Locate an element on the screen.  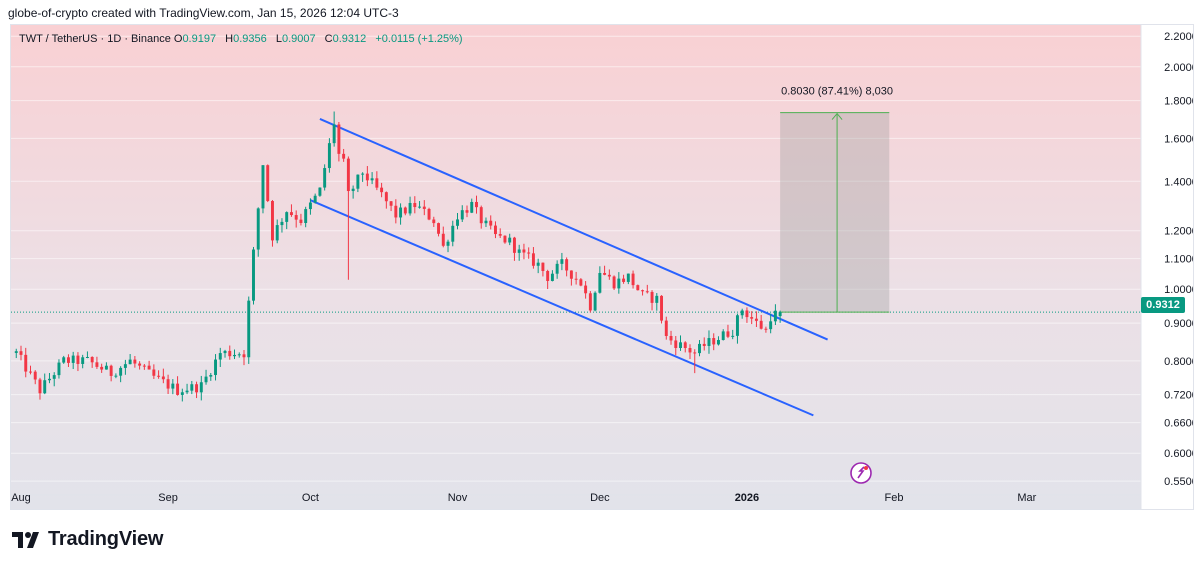
tradingview-logo: TradingView is located at coordinates (87, 539).